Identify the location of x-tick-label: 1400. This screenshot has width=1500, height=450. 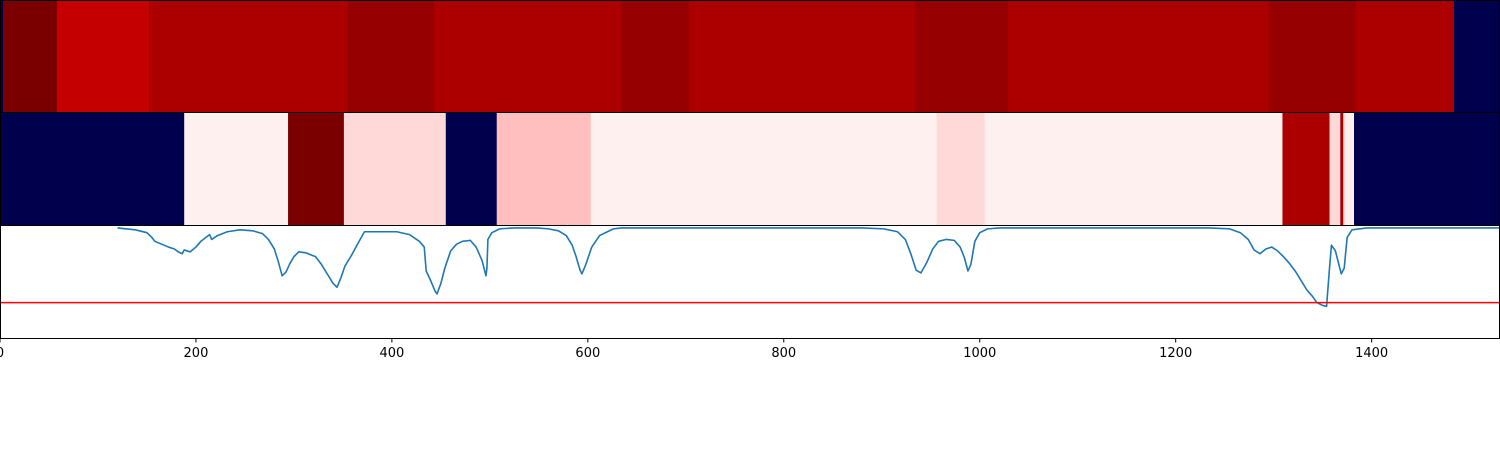
(1371, 353).